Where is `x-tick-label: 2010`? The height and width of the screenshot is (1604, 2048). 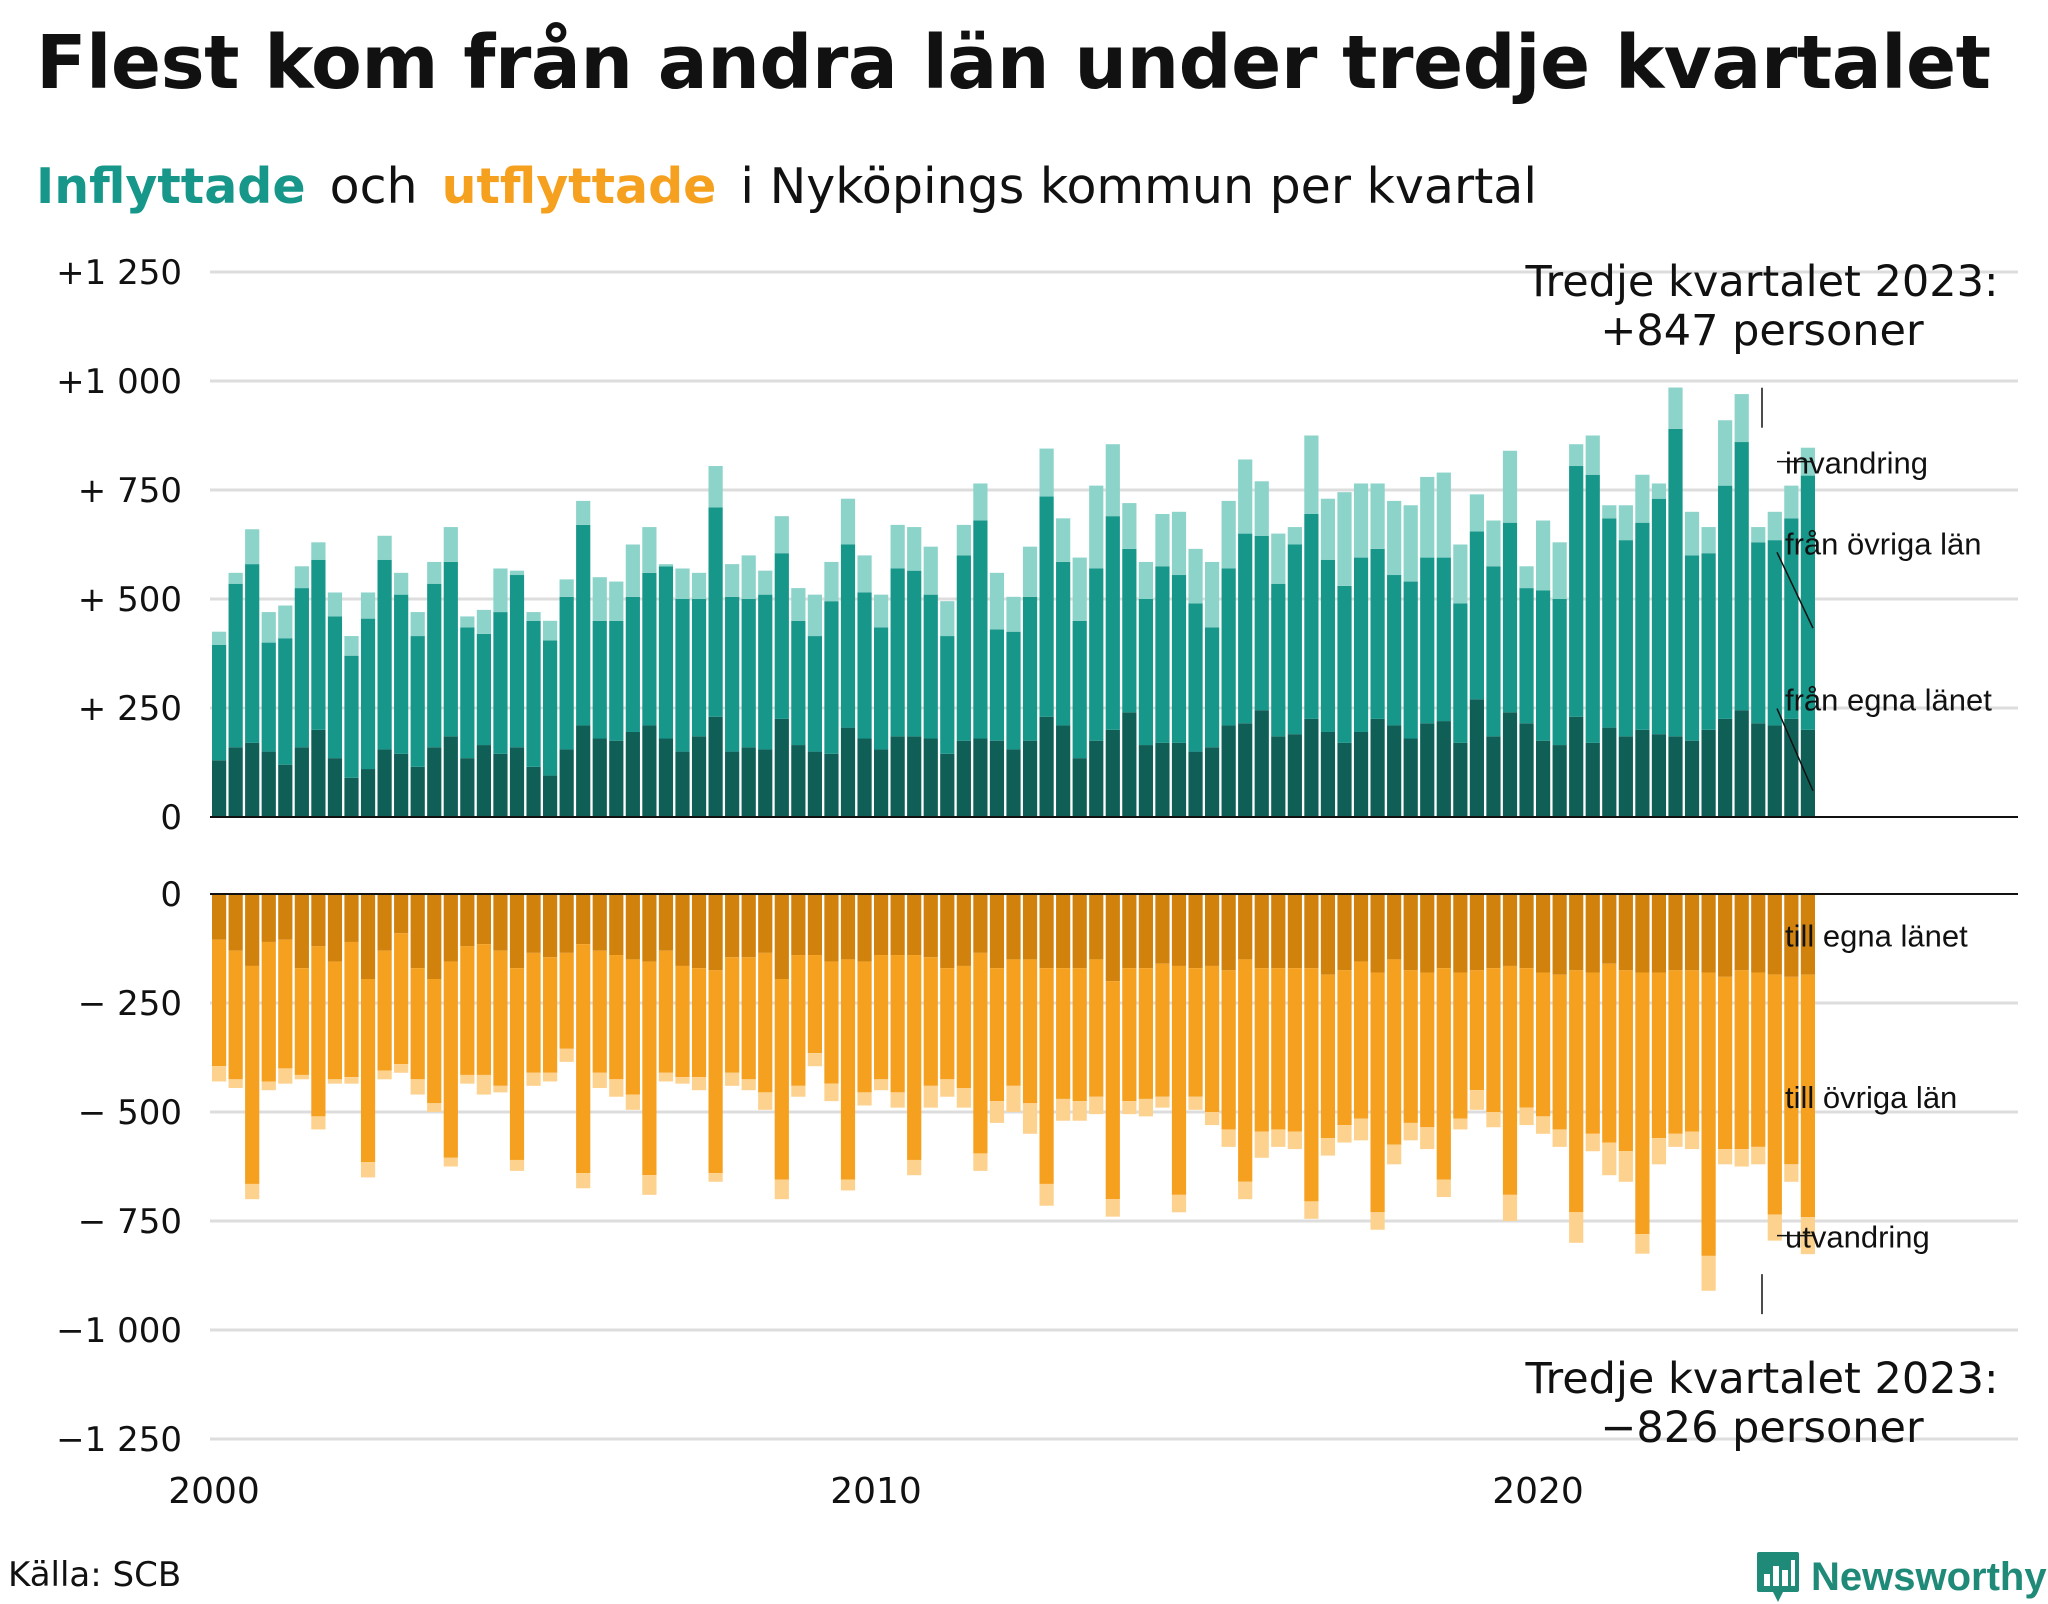 x-tick-label: 2010 is located at coordinates (876, 1491).